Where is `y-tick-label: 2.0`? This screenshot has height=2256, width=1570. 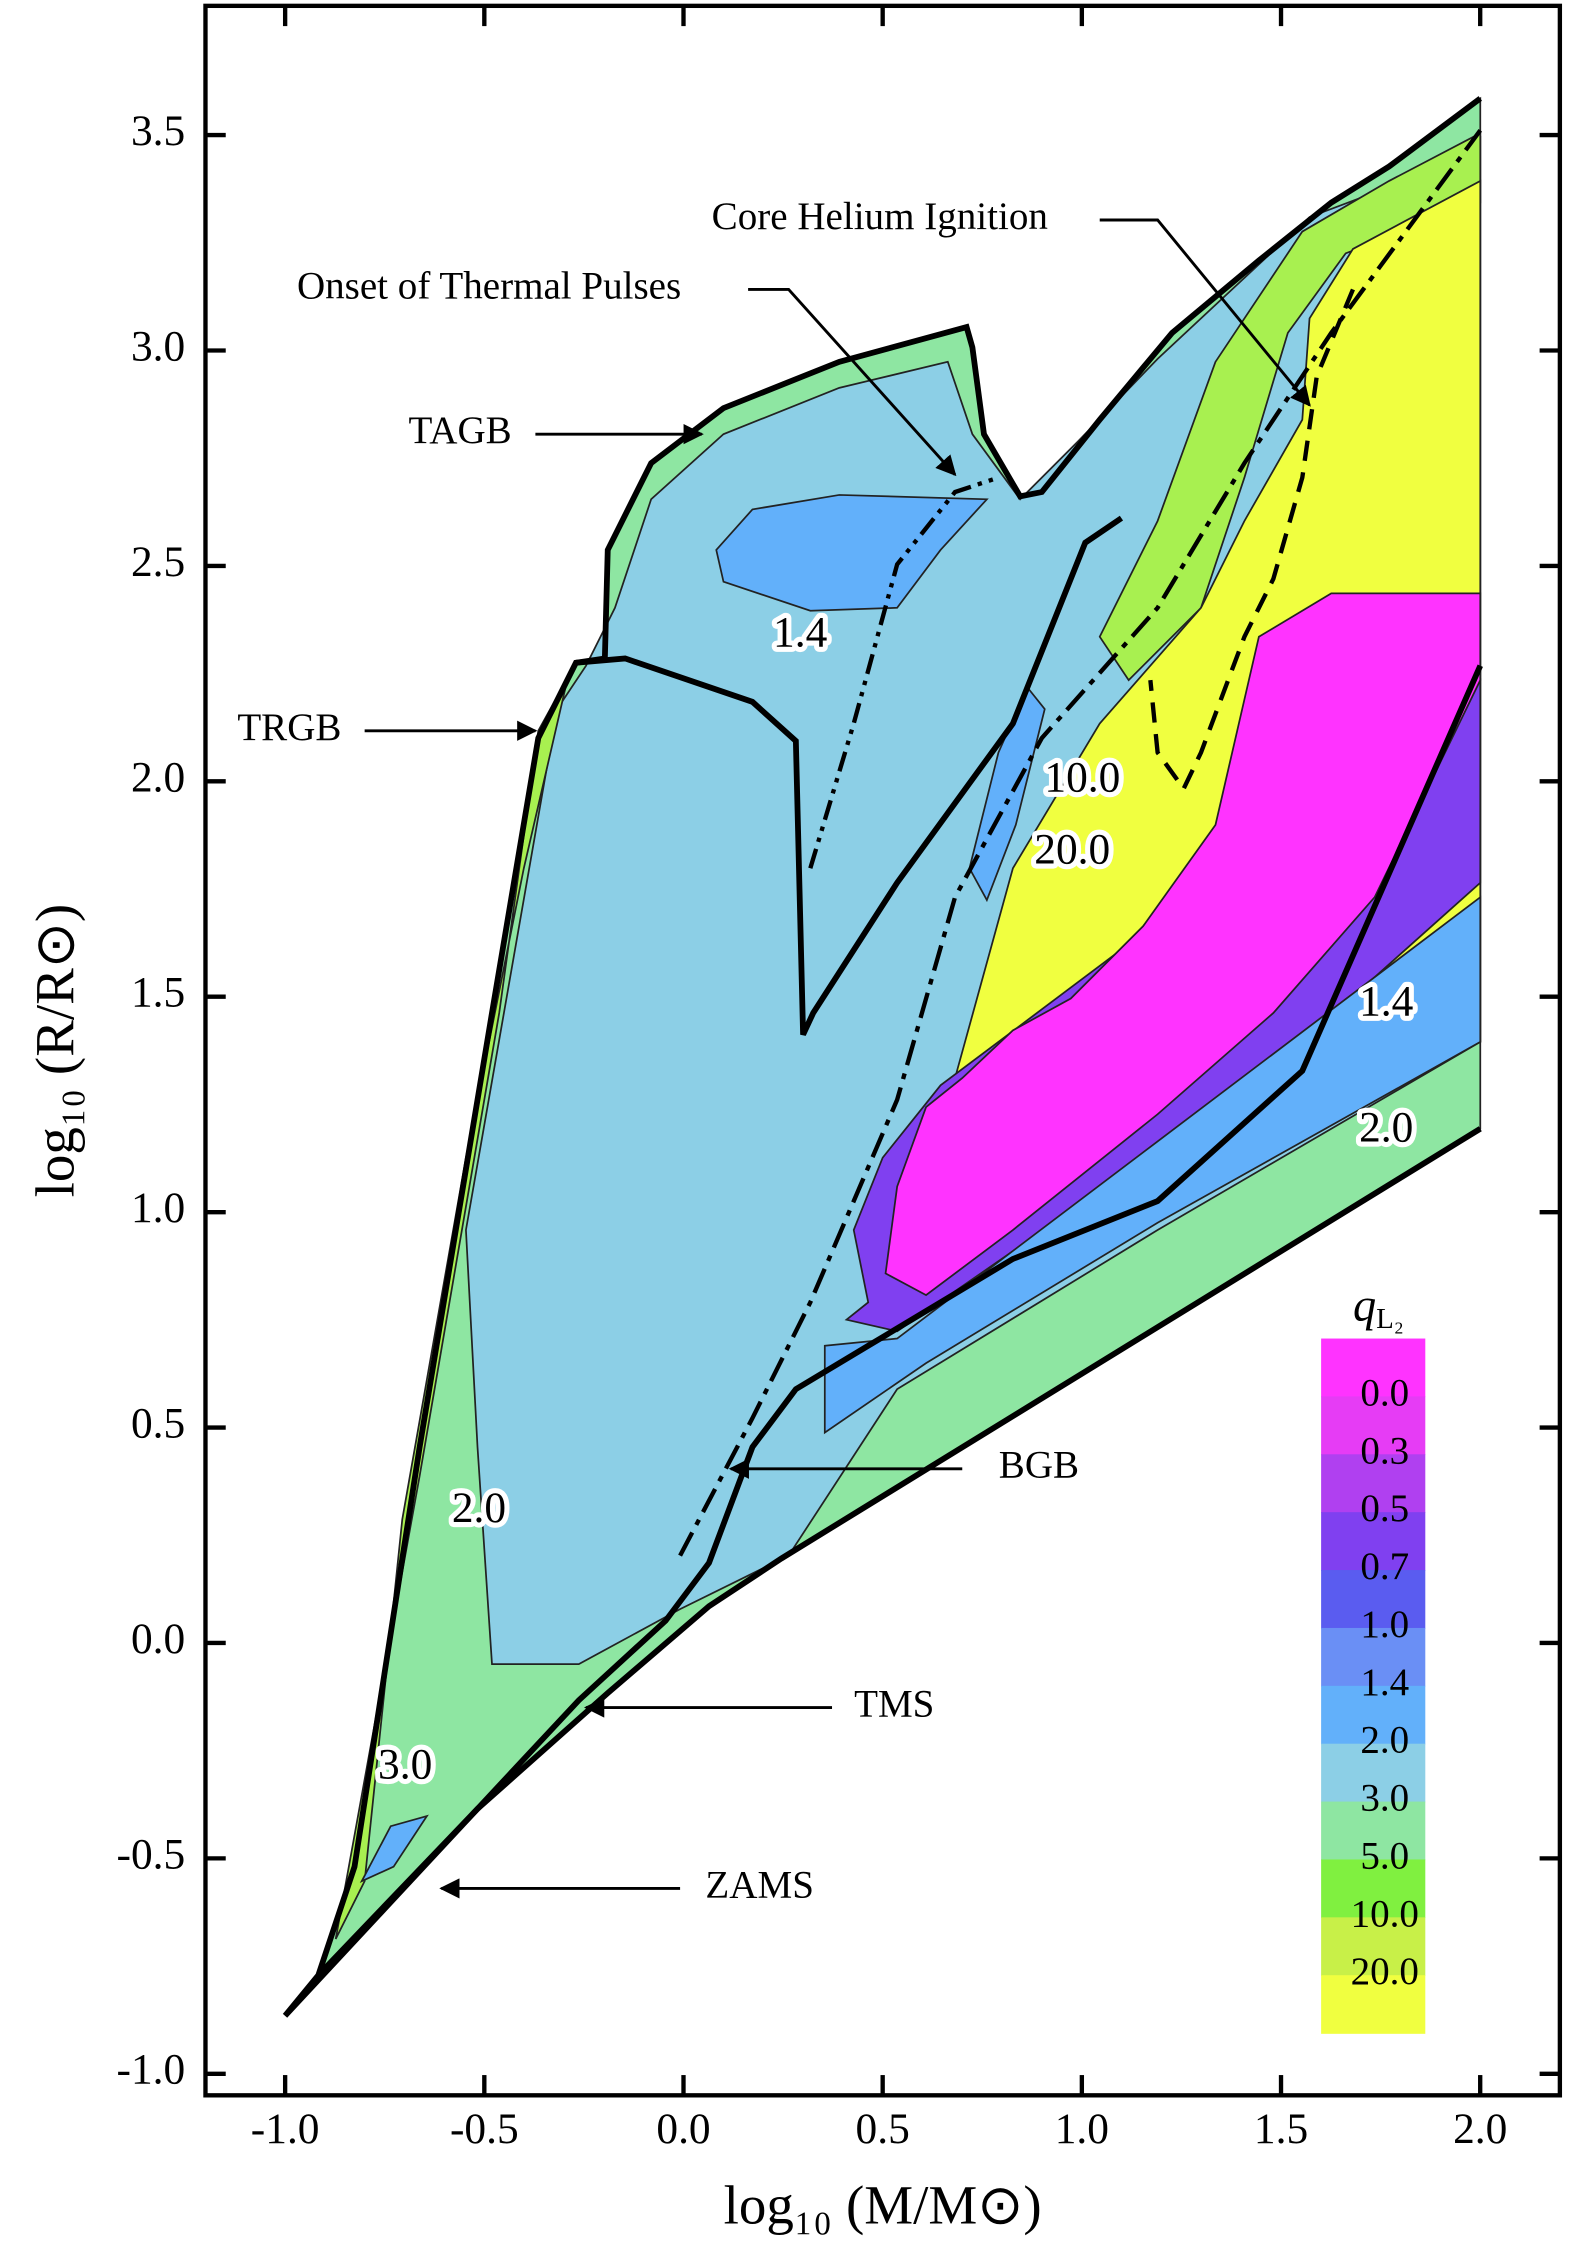
y-tick-label: 2.0 is located at coordinates (158, 777).